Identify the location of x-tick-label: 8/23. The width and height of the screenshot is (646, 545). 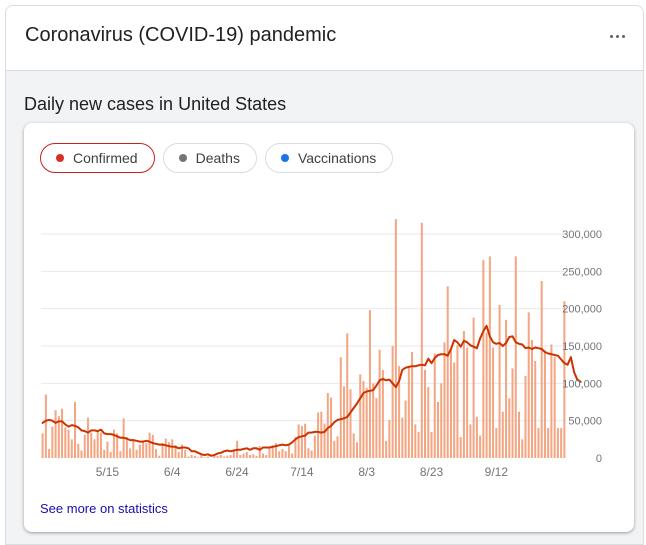
(432, 472).